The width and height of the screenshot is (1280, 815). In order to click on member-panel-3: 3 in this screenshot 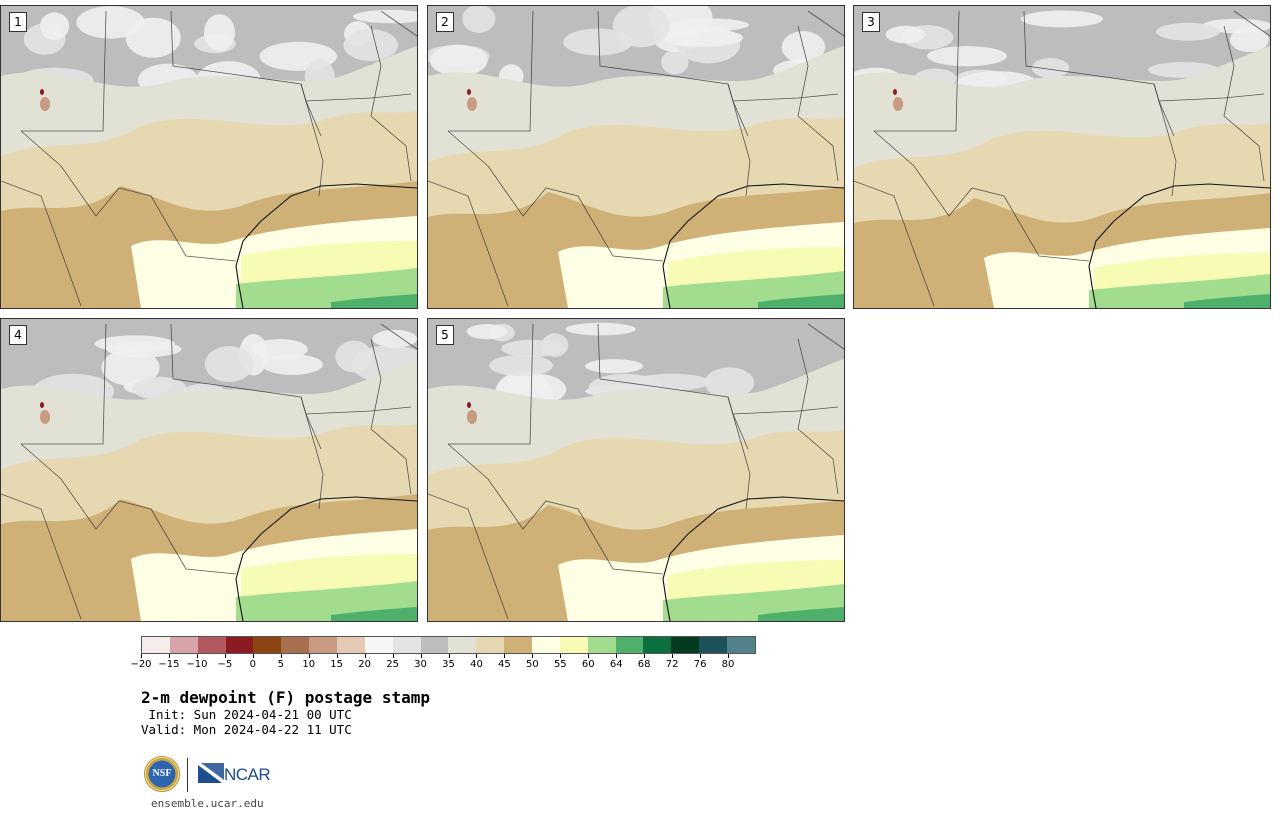, I will do `click(1062, 157)`.